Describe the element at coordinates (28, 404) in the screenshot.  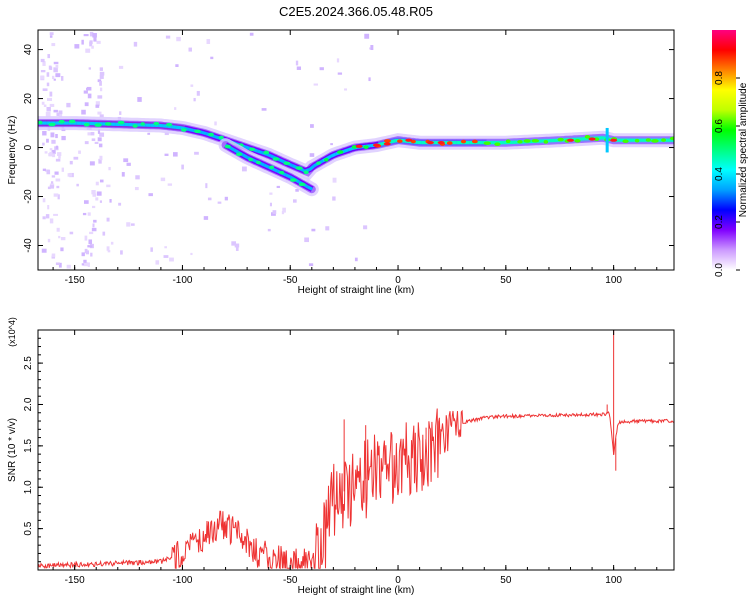
I see `snr-y-tick-label: 2.0` at that location.